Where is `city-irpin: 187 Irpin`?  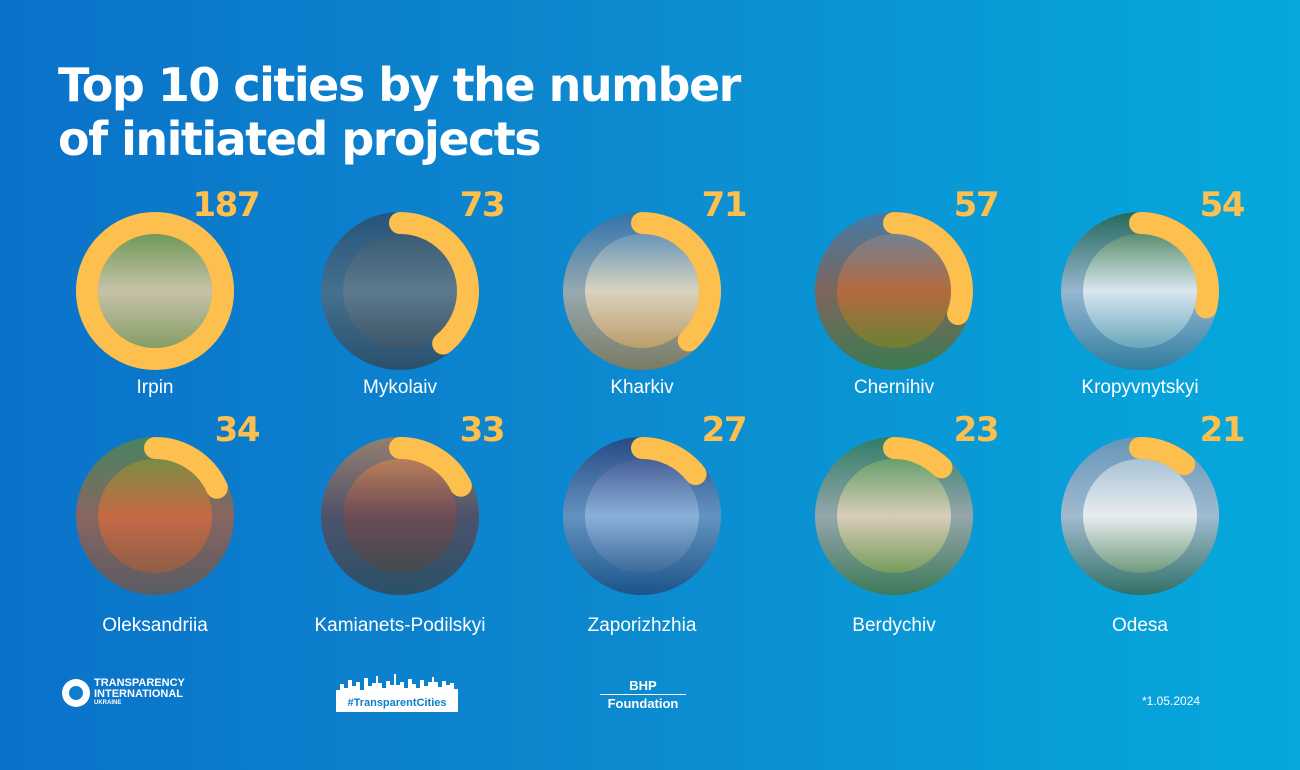
city-irpin: 187 Irpin is located at coordinates (155, 300).